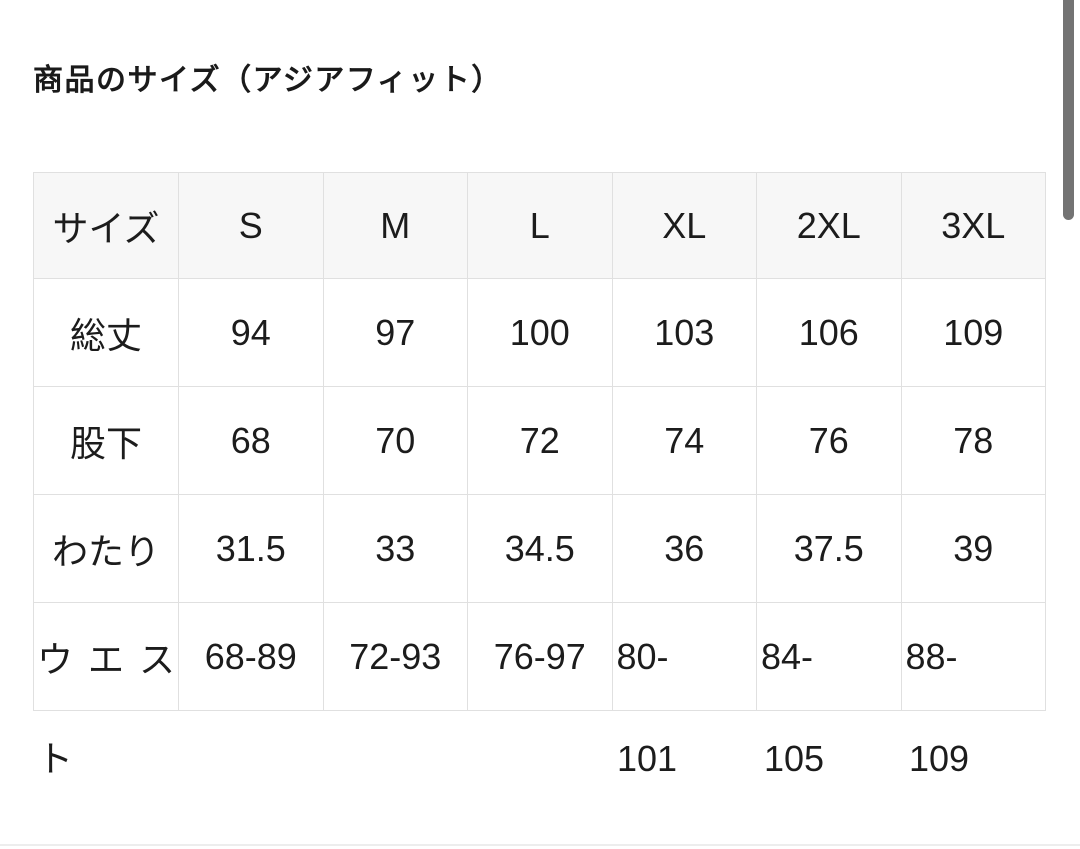 The image size is (1080, 849). What do you see at coordinates (251, 548) in the screenshot?
I see `table-cell: 31.5` at bounding box center [251, 548].